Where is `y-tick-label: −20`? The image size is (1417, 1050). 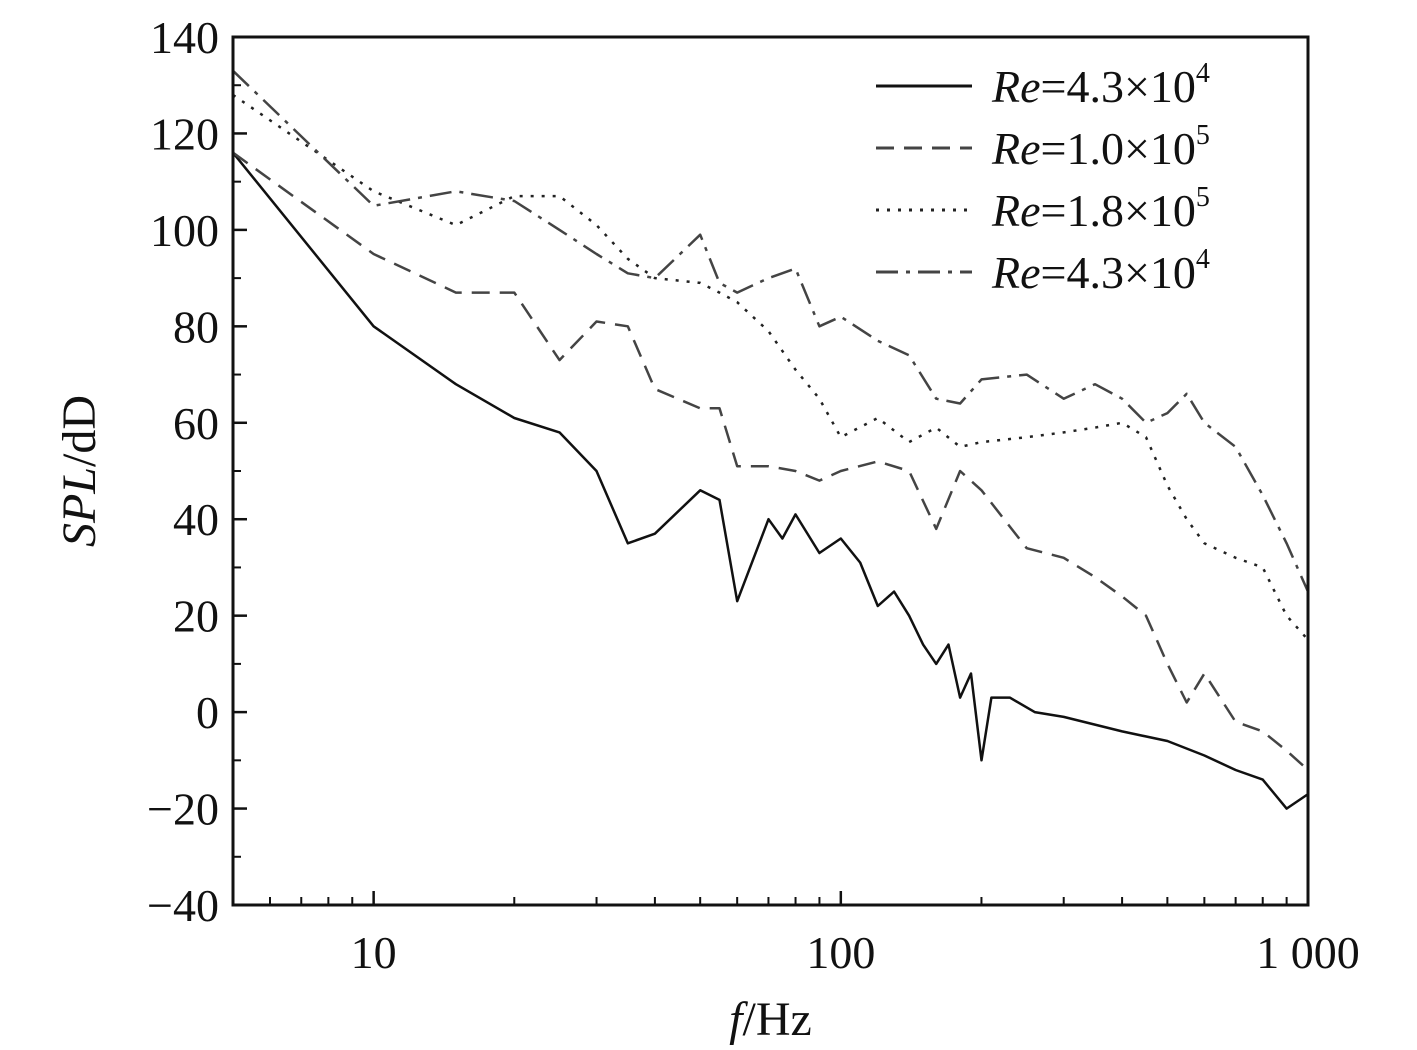
y-tick-label: −20 is located at coordinates (183, 809).